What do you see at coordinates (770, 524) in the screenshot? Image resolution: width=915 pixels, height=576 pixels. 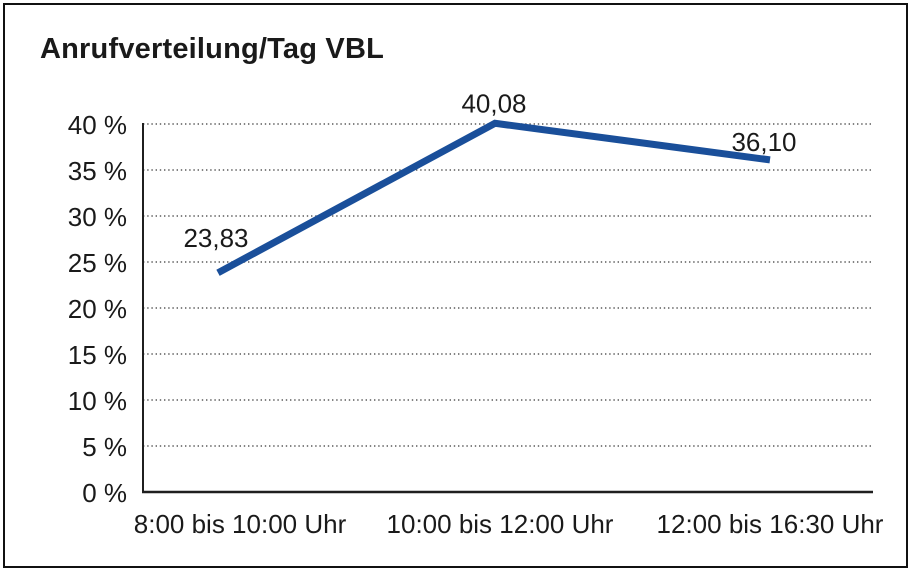 I see `x-category-label: 12:00 bis 16:30 Uhr` at bounding box center [770, 524].